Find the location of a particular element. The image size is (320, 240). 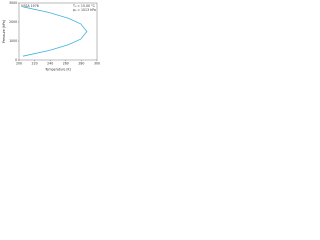

x-tick-label: 300 is located at coordinates (97, 64).